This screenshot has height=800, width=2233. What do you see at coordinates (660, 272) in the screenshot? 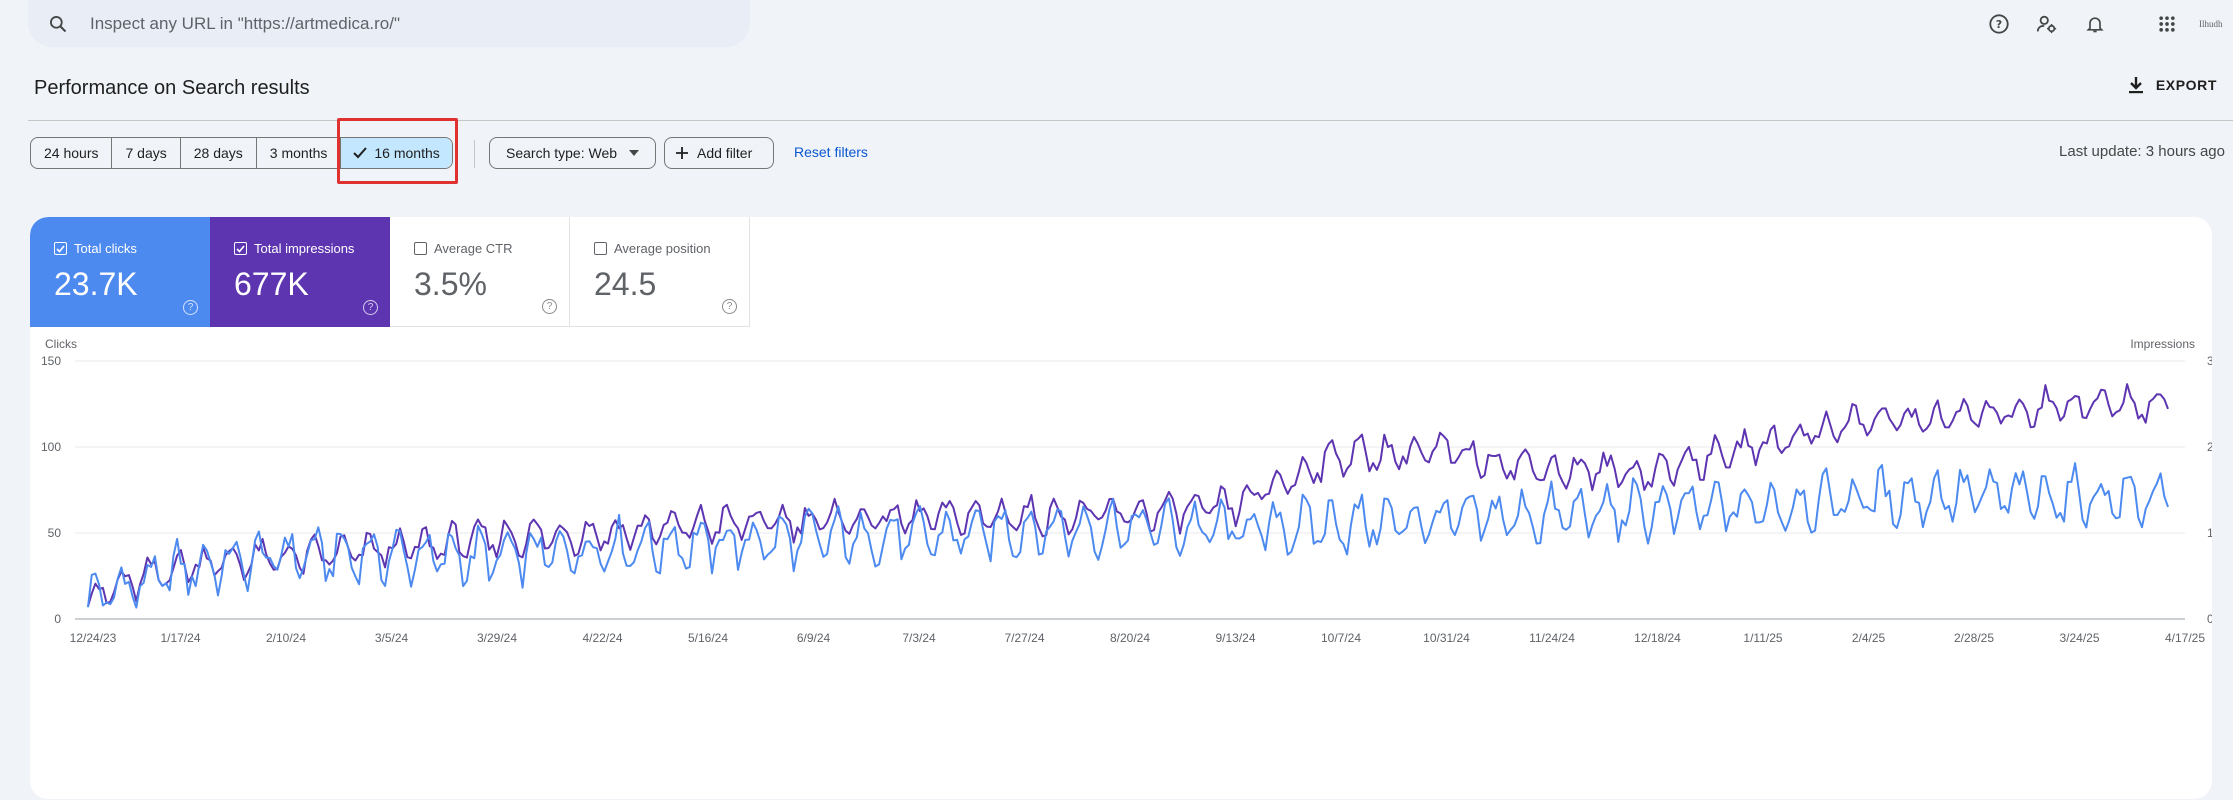
I see `metric-average-position: Average position 24.5 ?` at bounding box center [660, 272].